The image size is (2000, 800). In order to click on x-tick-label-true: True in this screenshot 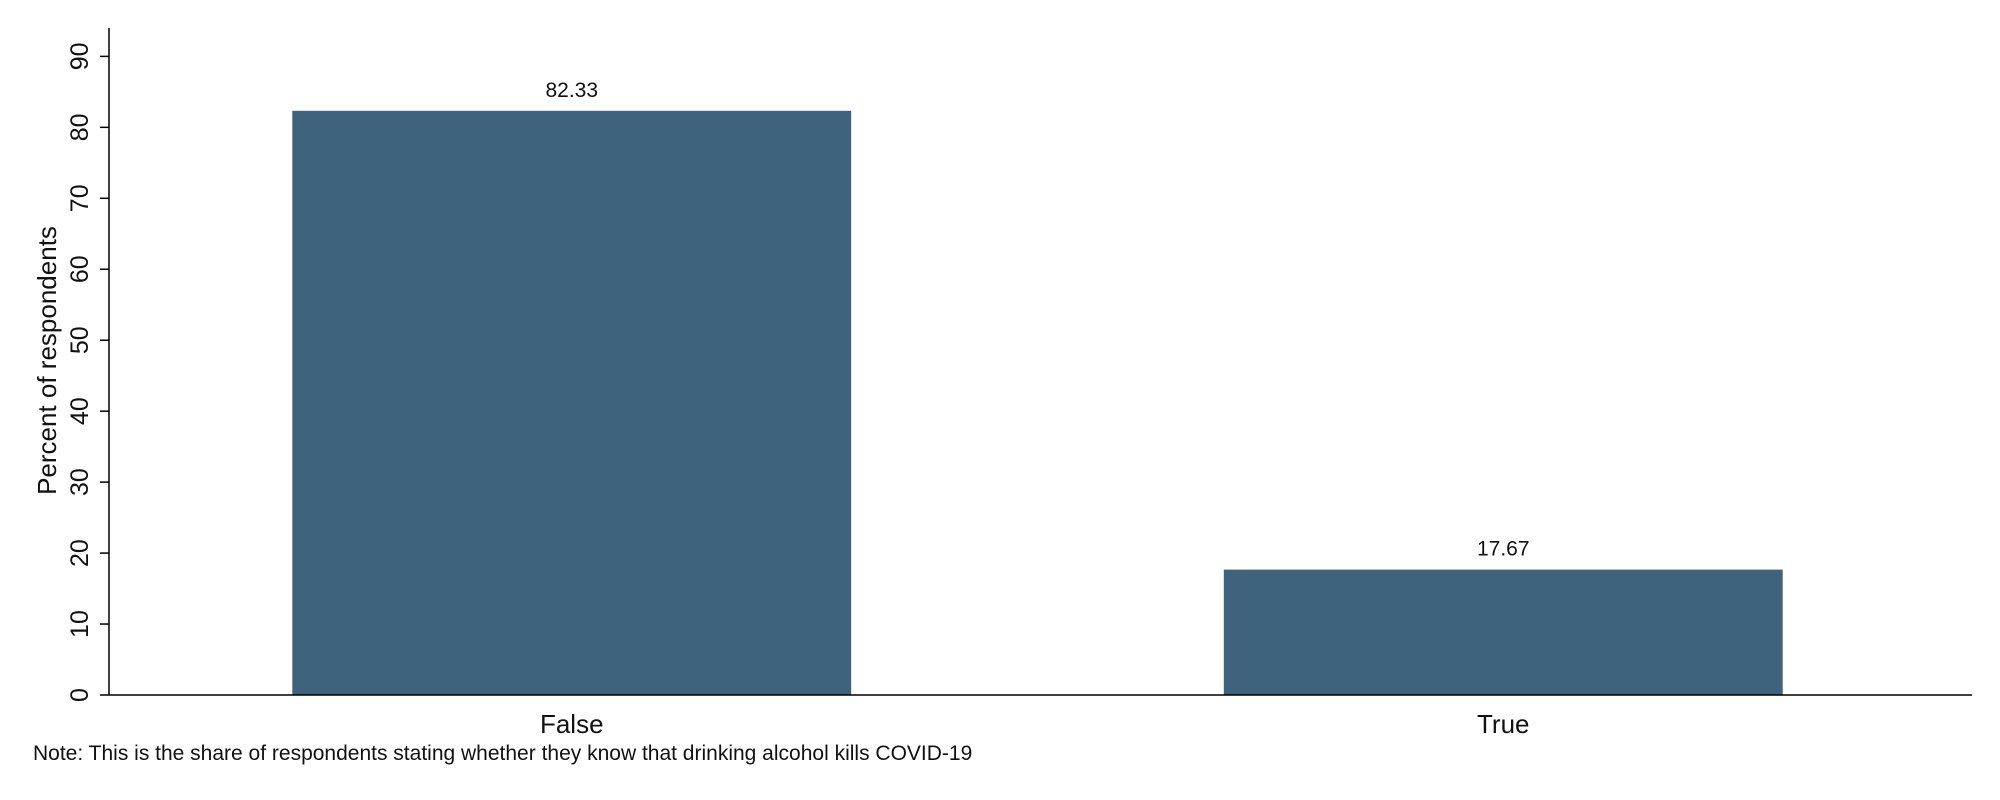, I will do `click(1503, 724)`.